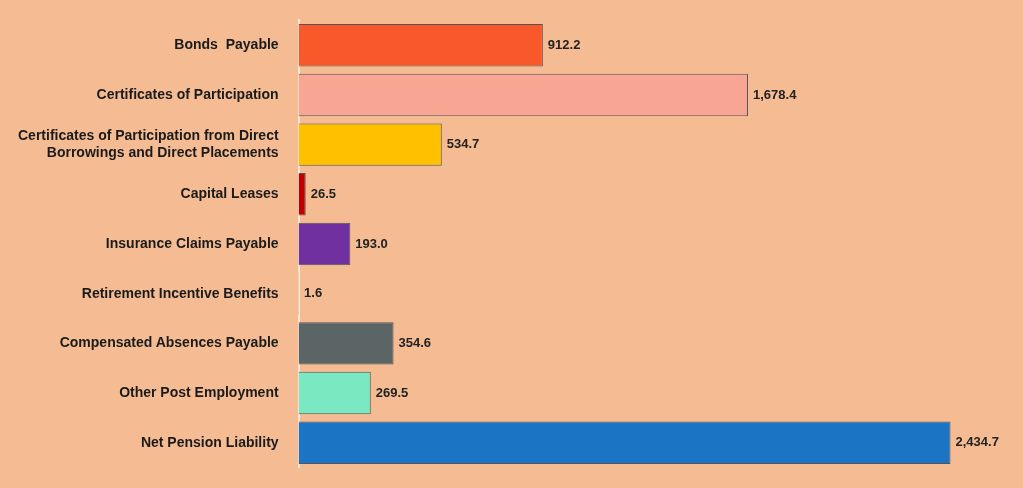 This screenshot has height=488, width=1023. What do you see at coordinates (226, 44) in the screenshot?
I see `y-tick-label: Bonds Payable` at bounding box center [226, 44].